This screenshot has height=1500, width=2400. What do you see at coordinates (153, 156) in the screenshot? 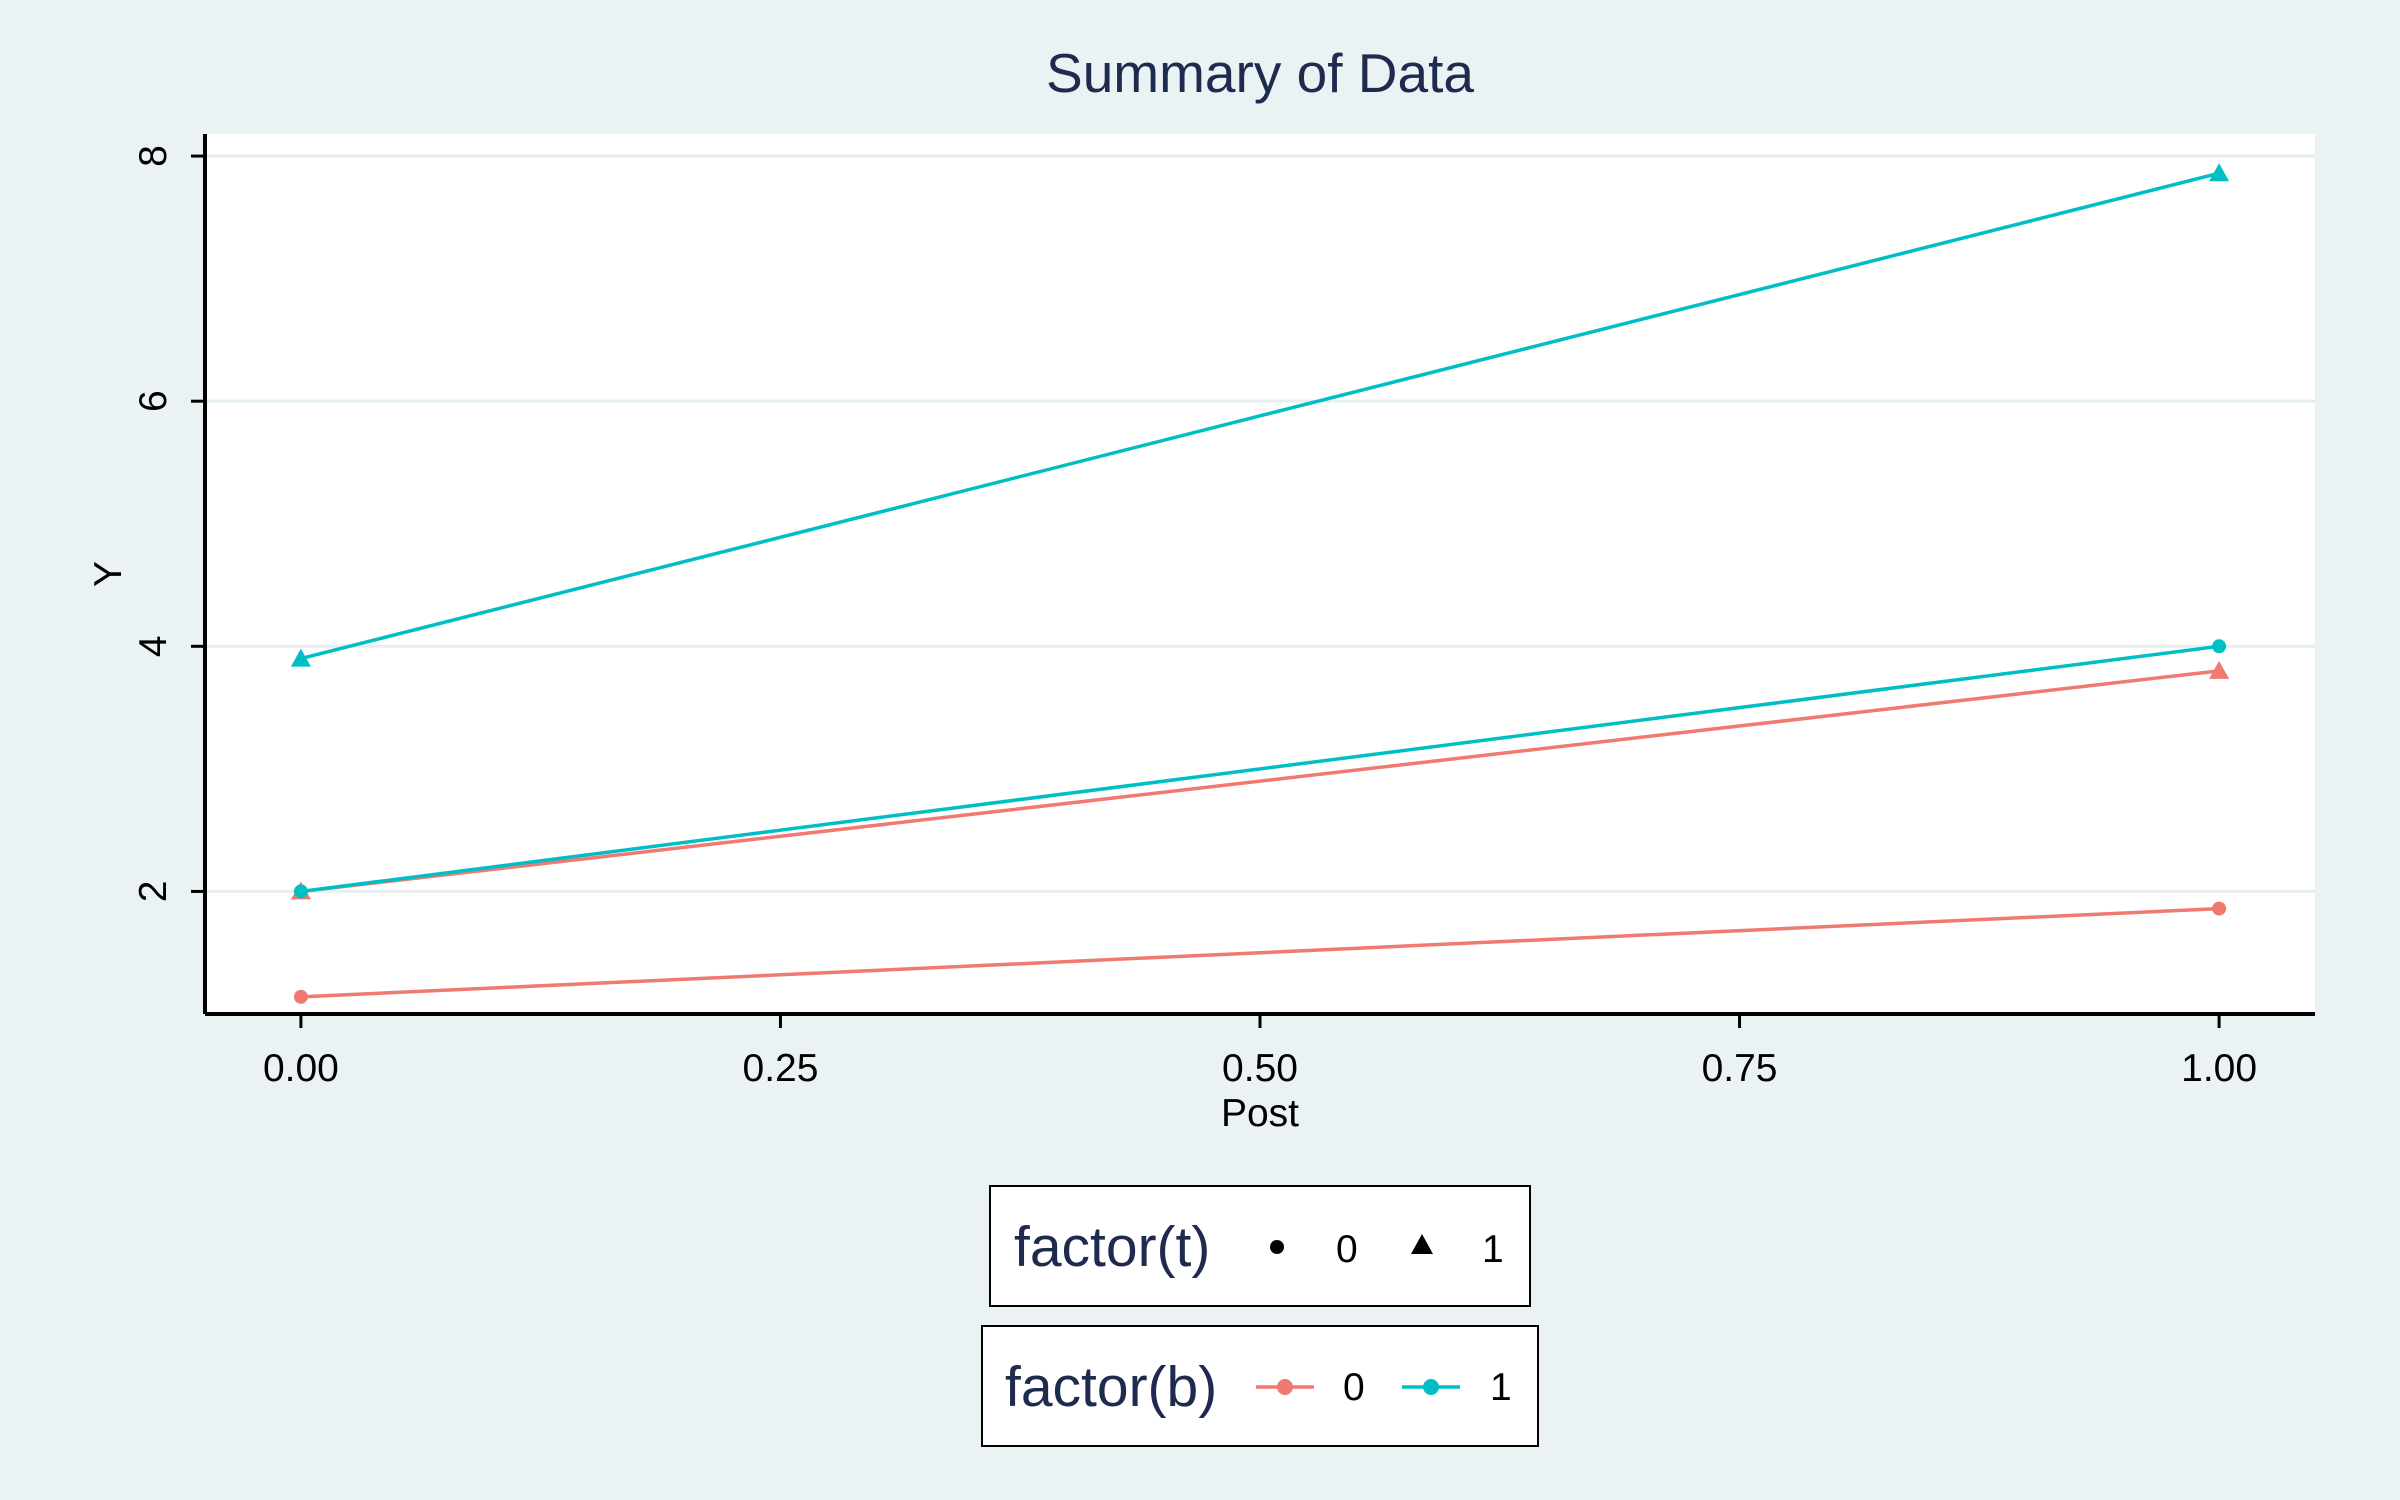
I see `y-tick-label: 8` at bounding box center [153, 156].